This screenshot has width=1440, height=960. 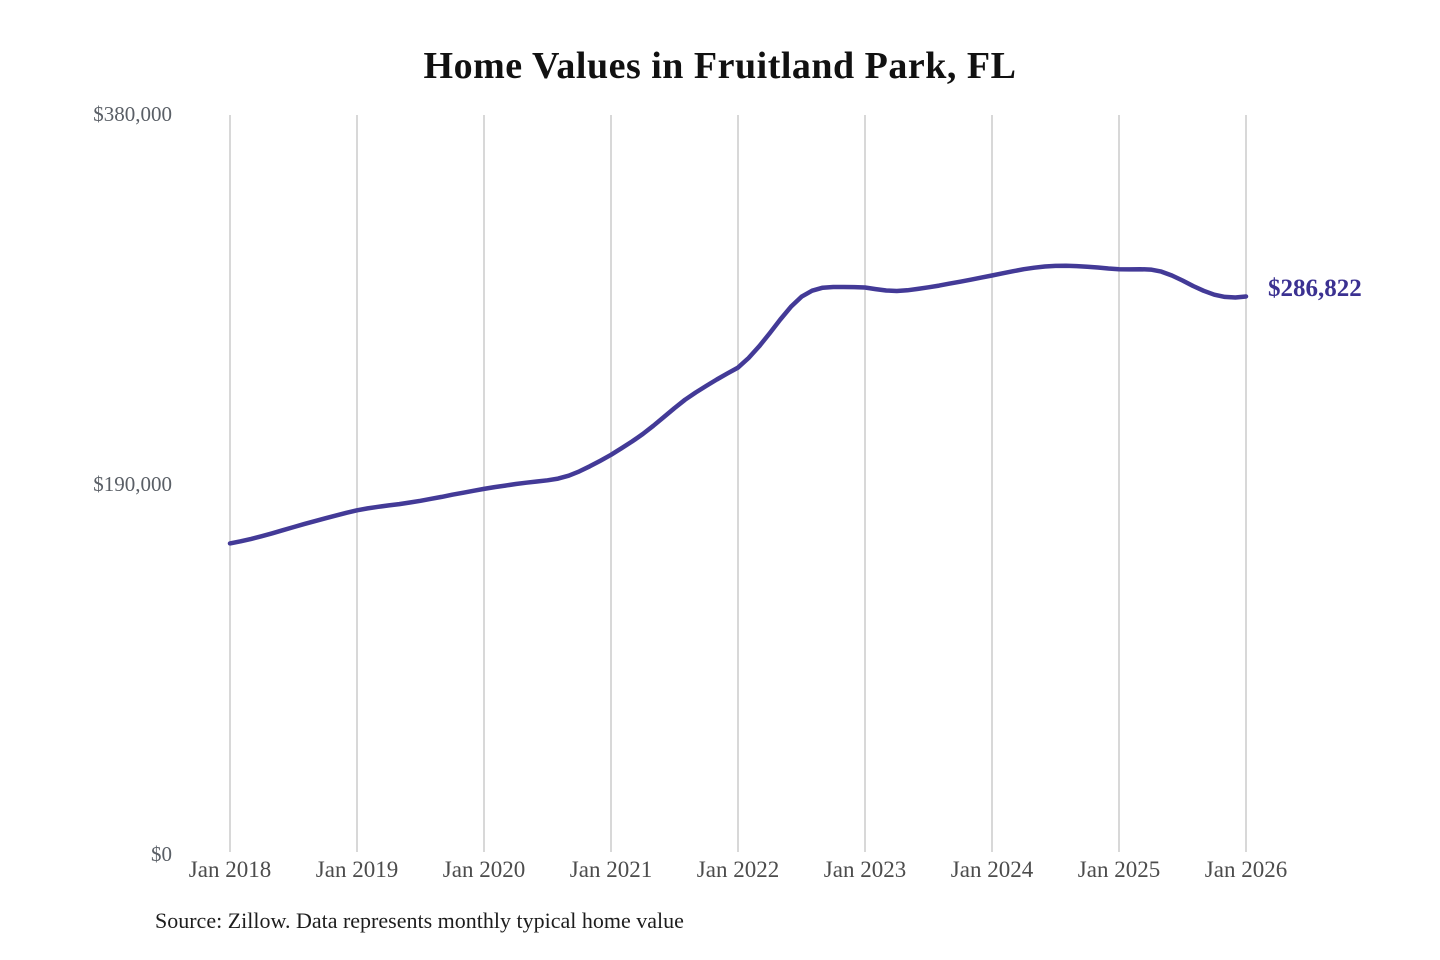 What do you see at coordinates (132, 484) in the screenshot?
I see `y-tick-label: $190,000` at bounding box center [132, 484].